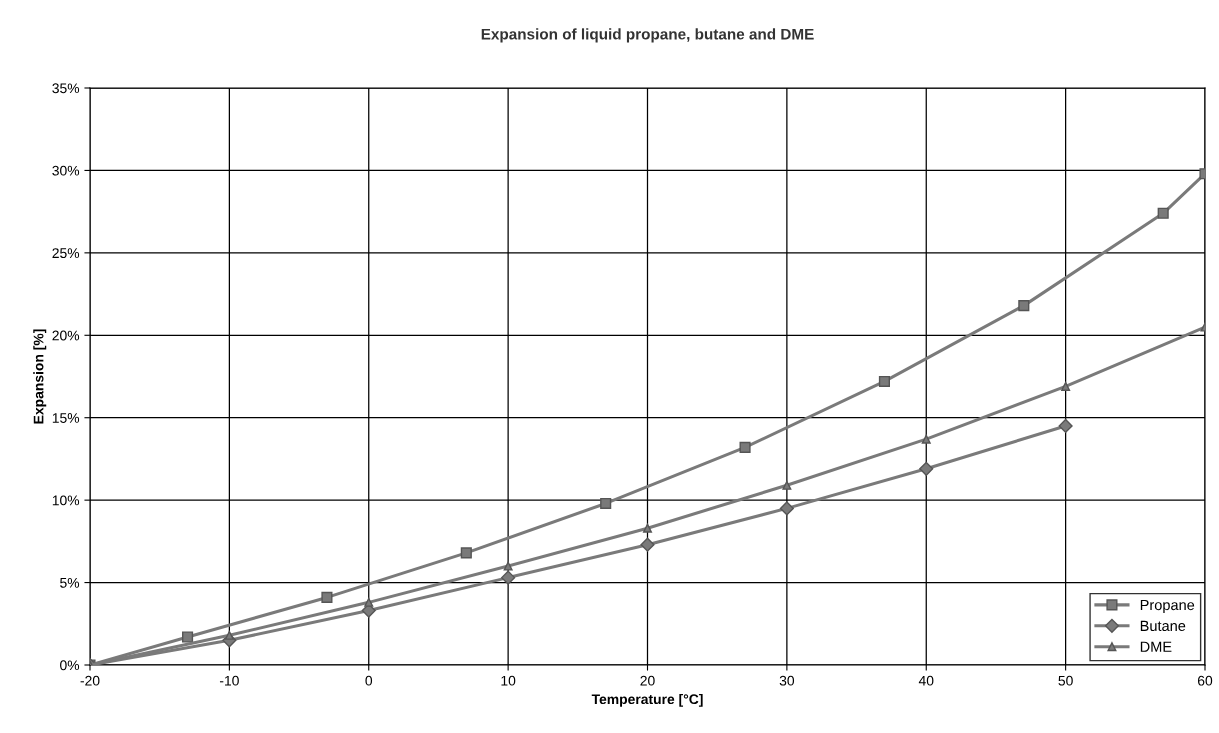 This screenshot has height=733, width=1219. Describe the element at coordinates (70, 665) in the screenshot. I see `y-tick-label: 0%` at that location.